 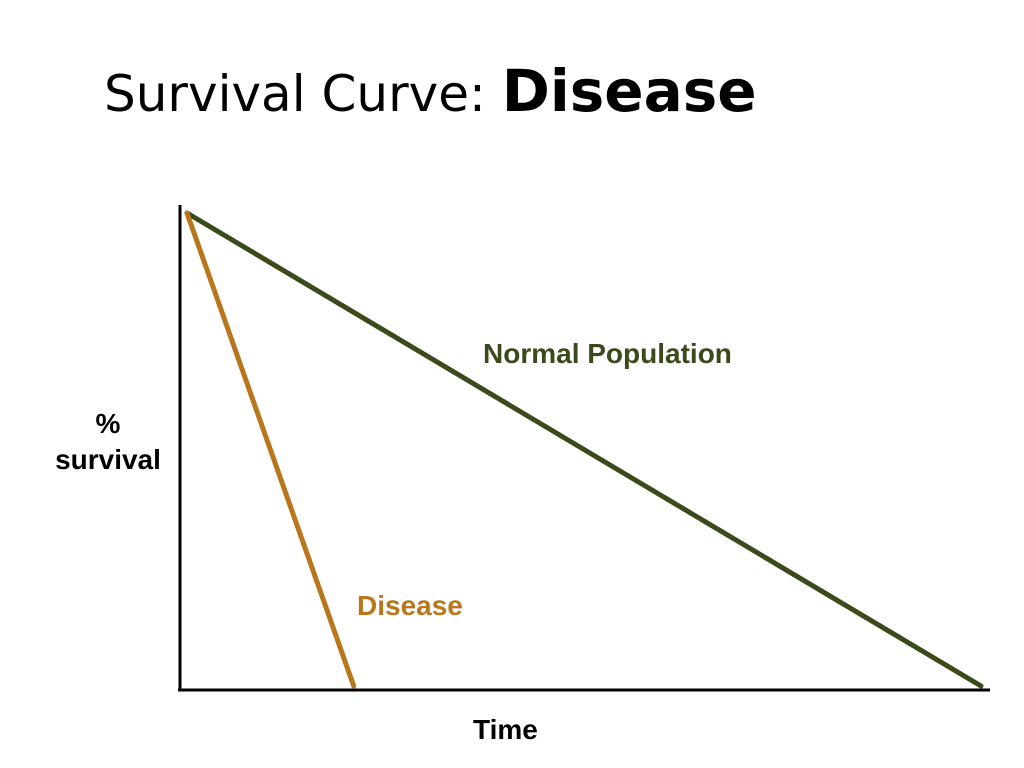 What do you see at coordinates (303, 94) in the screenshot?
I see `slide-title-prefix: Survival Curve:` at bounding box center [303, 94].